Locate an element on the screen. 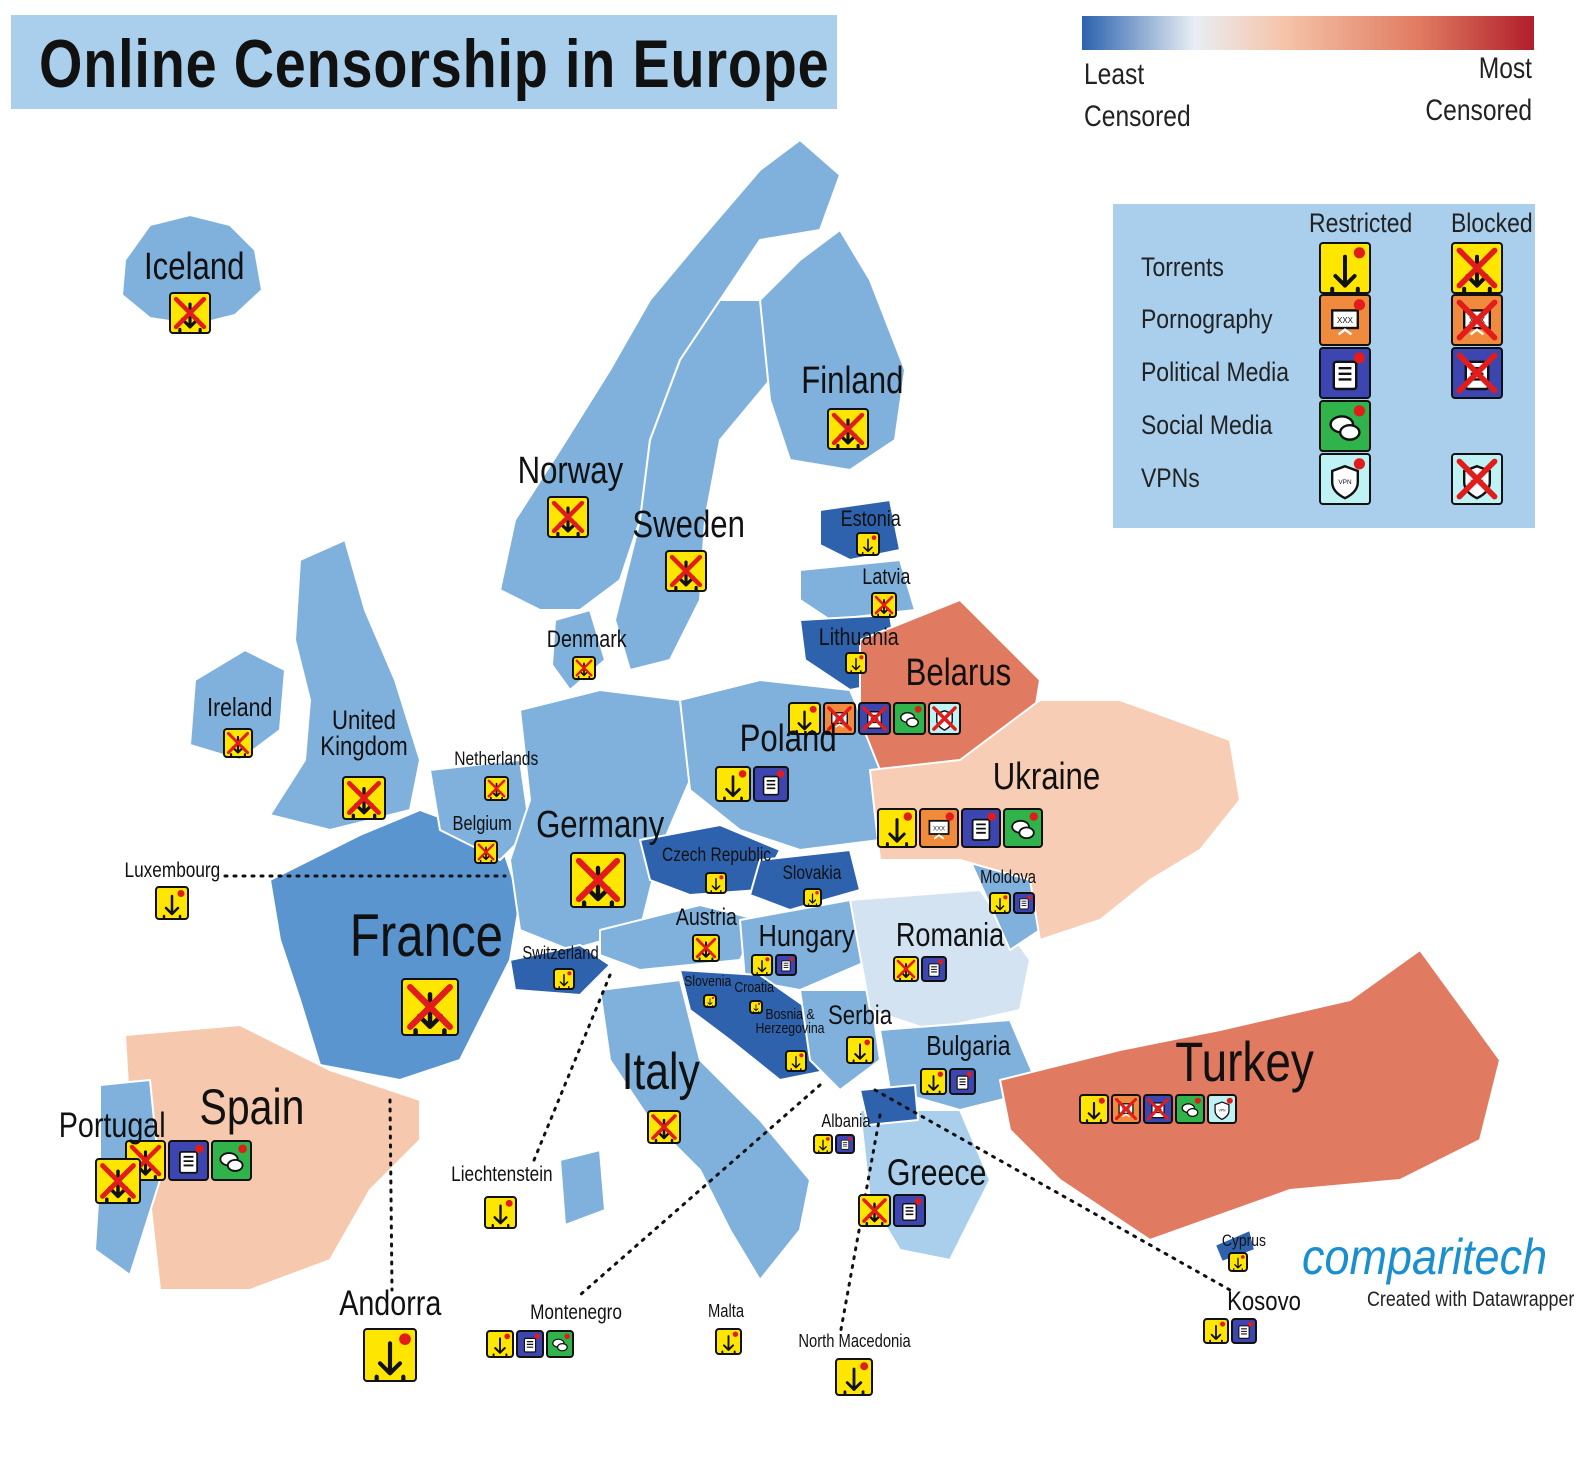  country-label-malta: Malta is located at coordinates (726, 1311).